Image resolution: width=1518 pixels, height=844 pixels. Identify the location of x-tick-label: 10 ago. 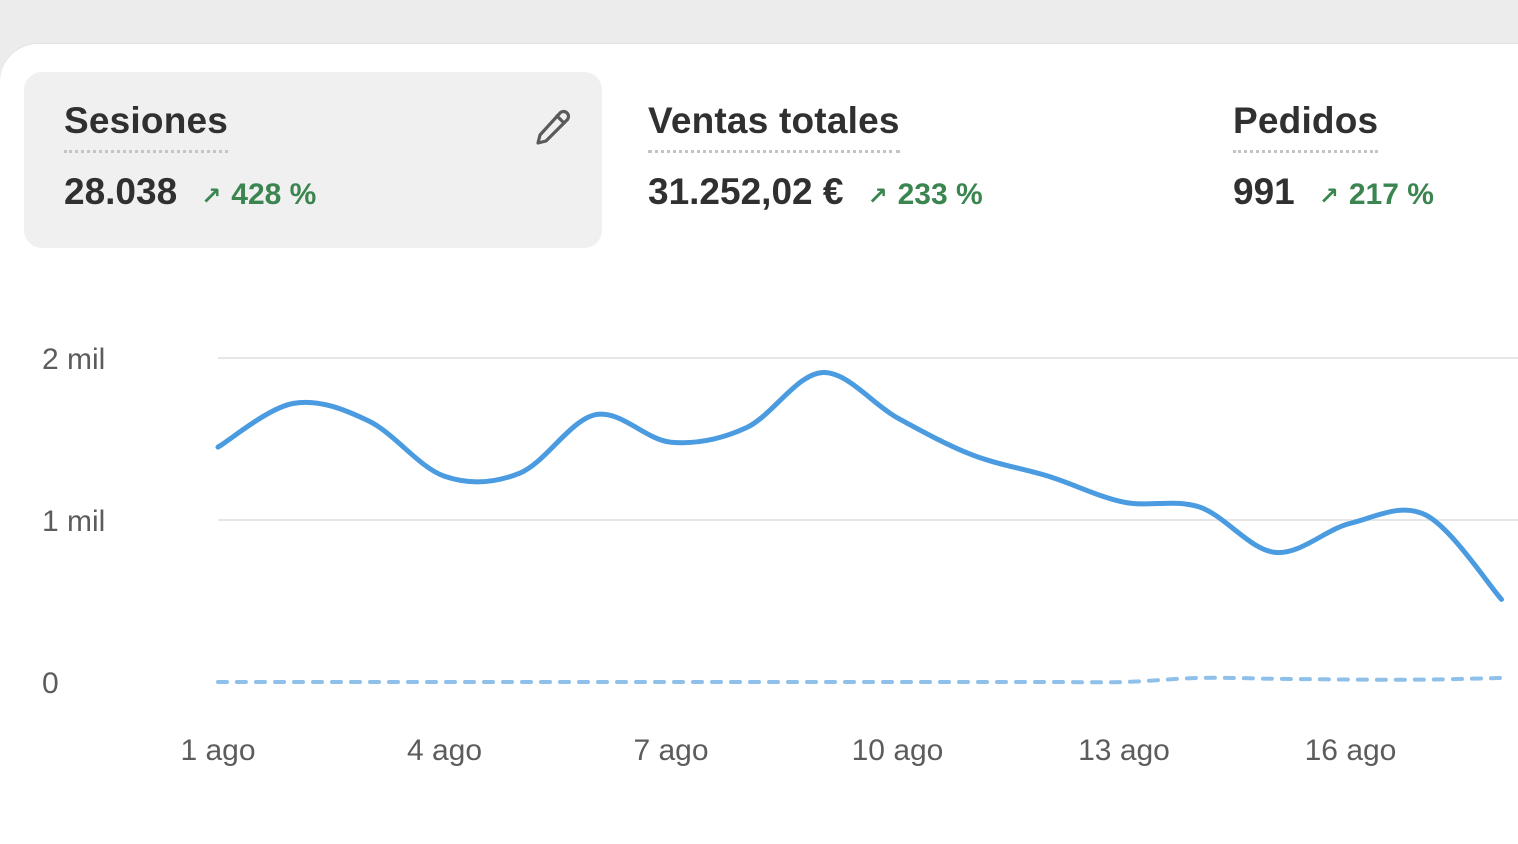
(898, 750).